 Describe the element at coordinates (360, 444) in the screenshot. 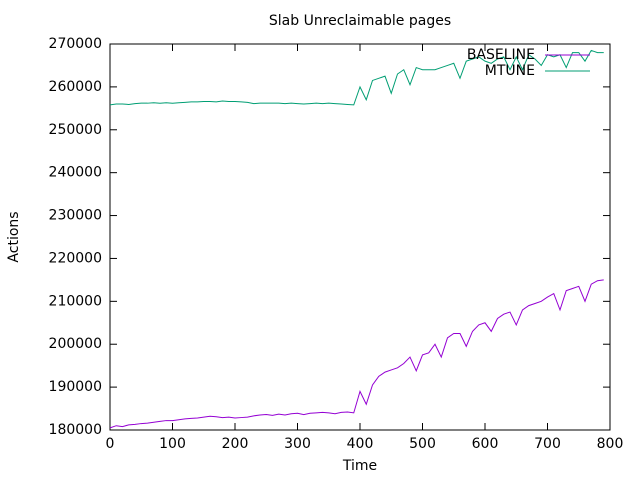

I see `x-tick-label: 400` at that location.